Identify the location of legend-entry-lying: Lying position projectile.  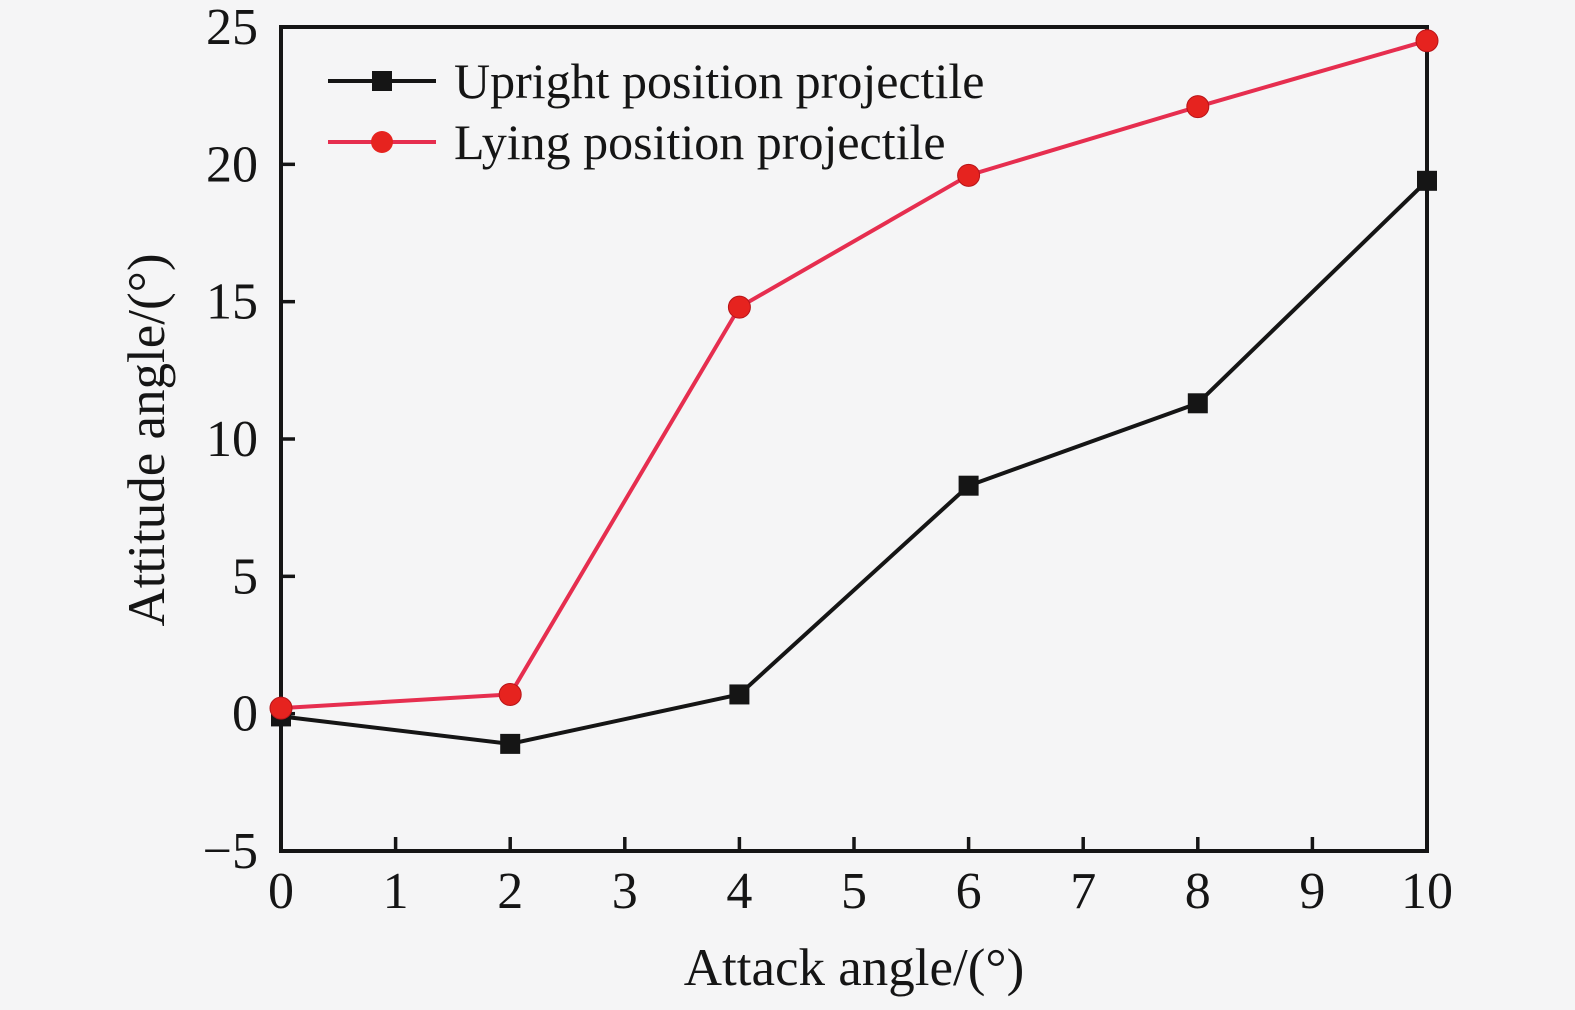
(655, 141).